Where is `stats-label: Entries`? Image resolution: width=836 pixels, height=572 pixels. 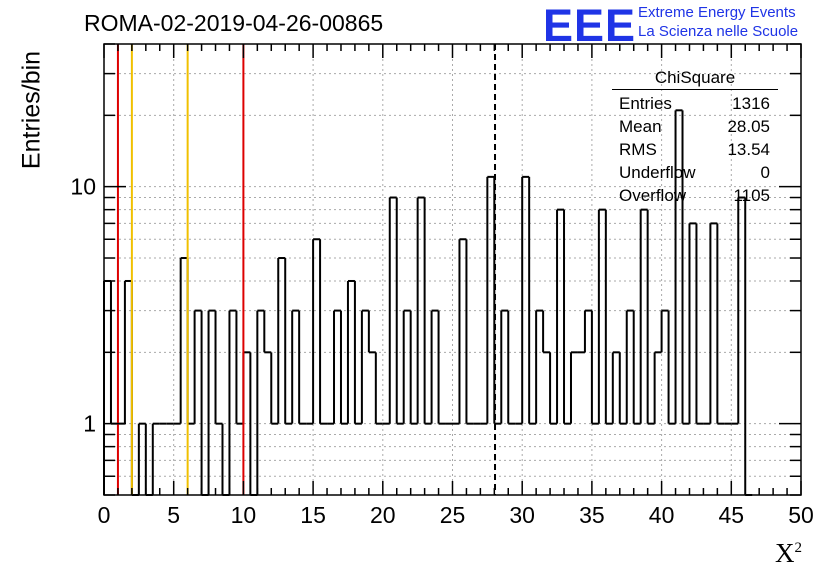
stats-label: Entries is located at coordinates (645, 103).